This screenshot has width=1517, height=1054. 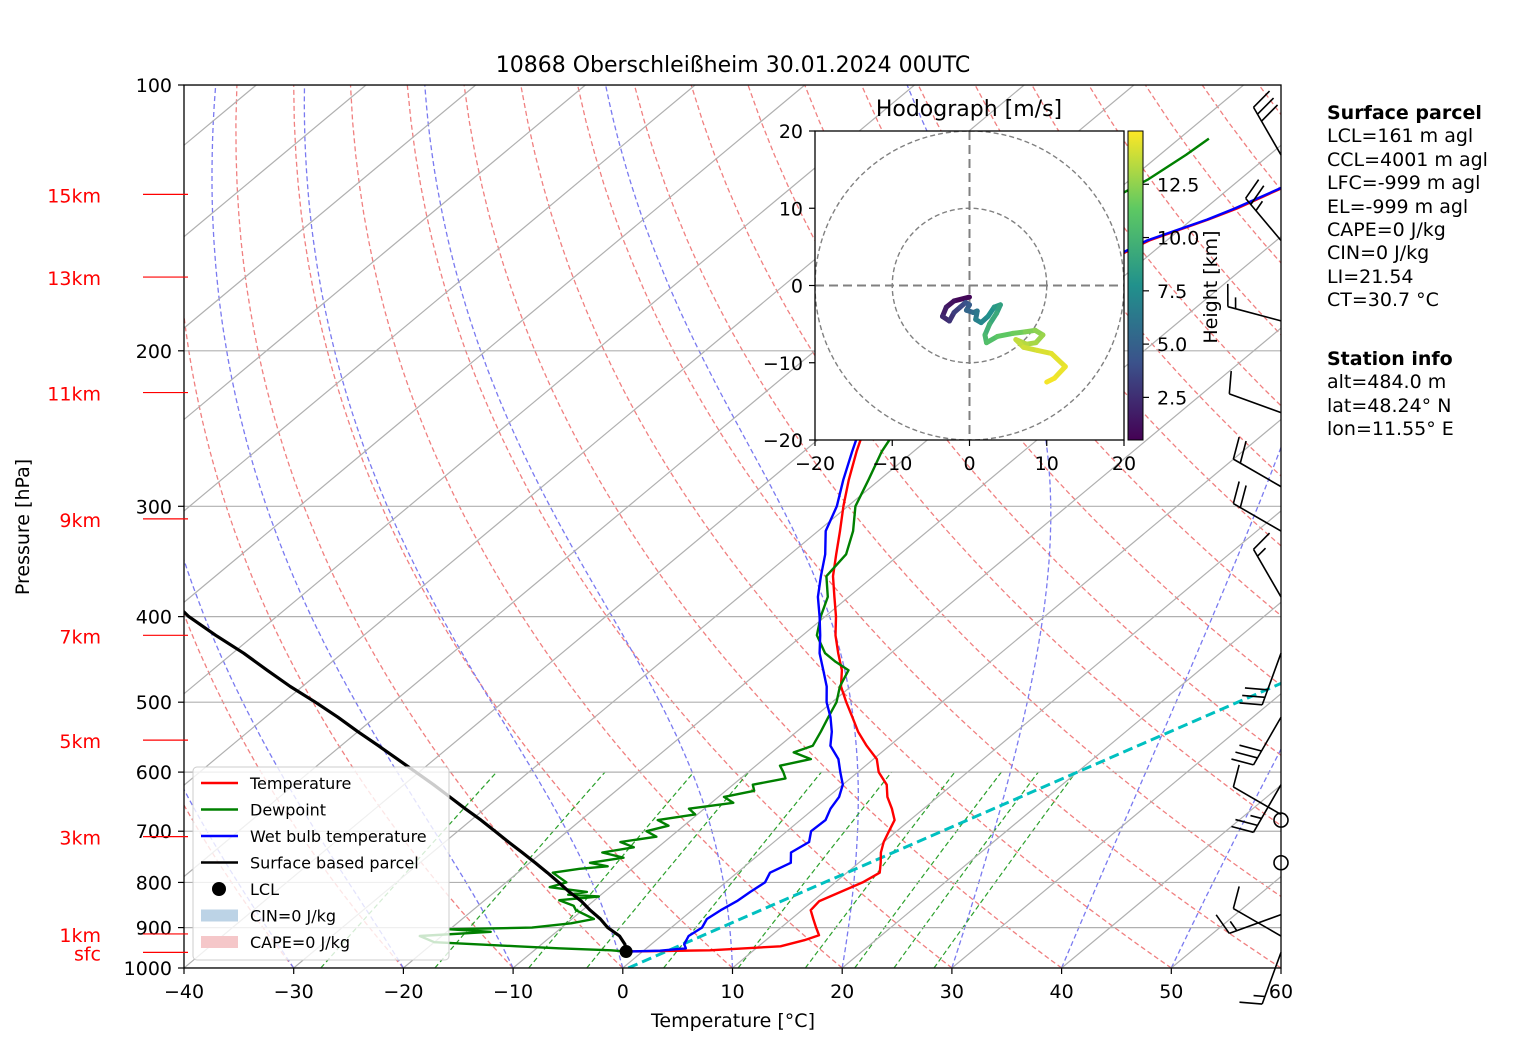 What do you see at coordinates (1398, 206) in the screenshot?
I see `parcel-el: EL=-999 m agl` at bounding box center [1398, 206].